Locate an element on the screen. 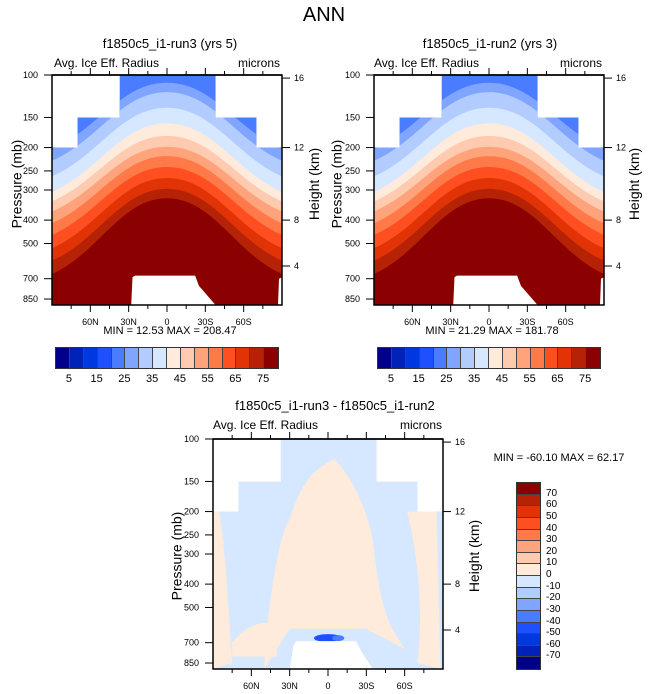 This screenshot has width=648, height=694. y-tick-label: 300 is located at coordinates (30, 190).